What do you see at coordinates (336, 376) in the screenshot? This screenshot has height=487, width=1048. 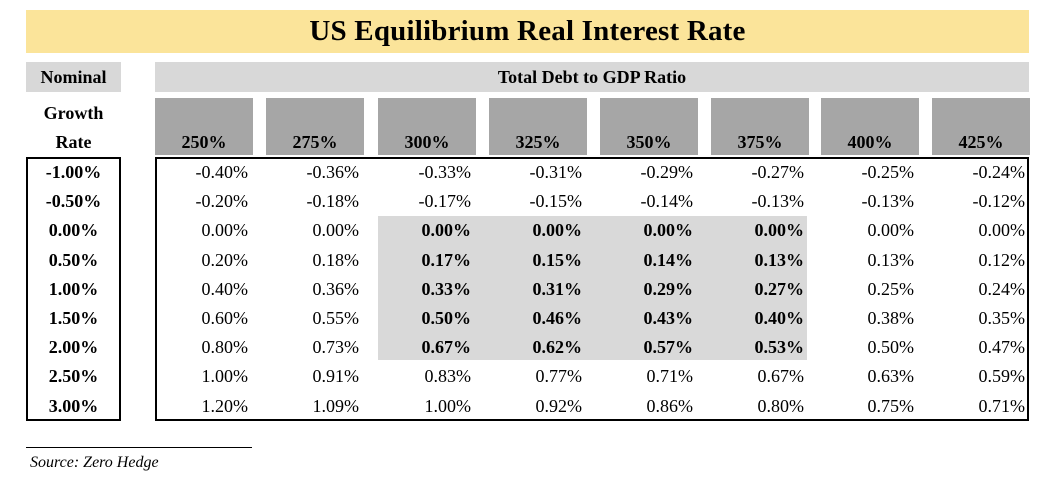 I see `table-cell: 0.91%` at bounding box center [336, 376].